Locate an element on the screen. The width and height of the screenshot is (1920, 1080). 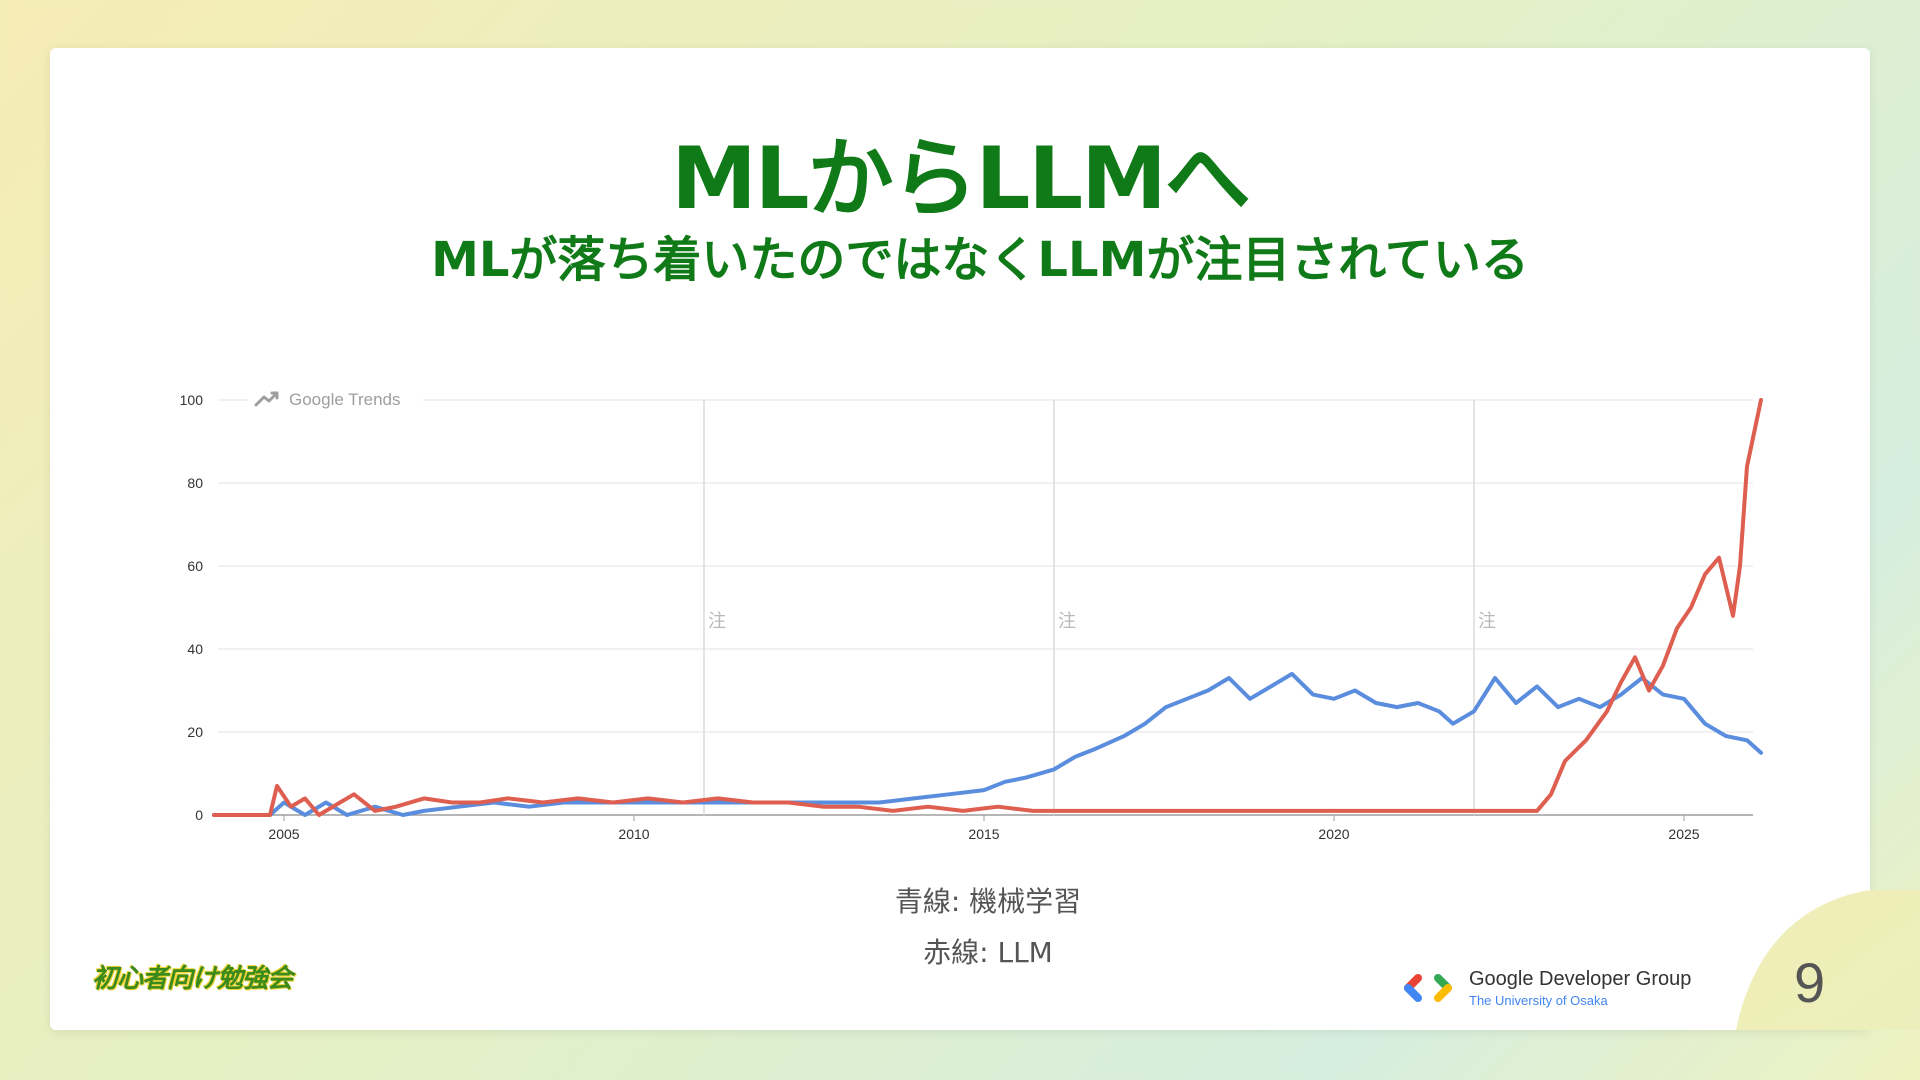
gdg-logo-icon is located at coordinates (1428, 988).